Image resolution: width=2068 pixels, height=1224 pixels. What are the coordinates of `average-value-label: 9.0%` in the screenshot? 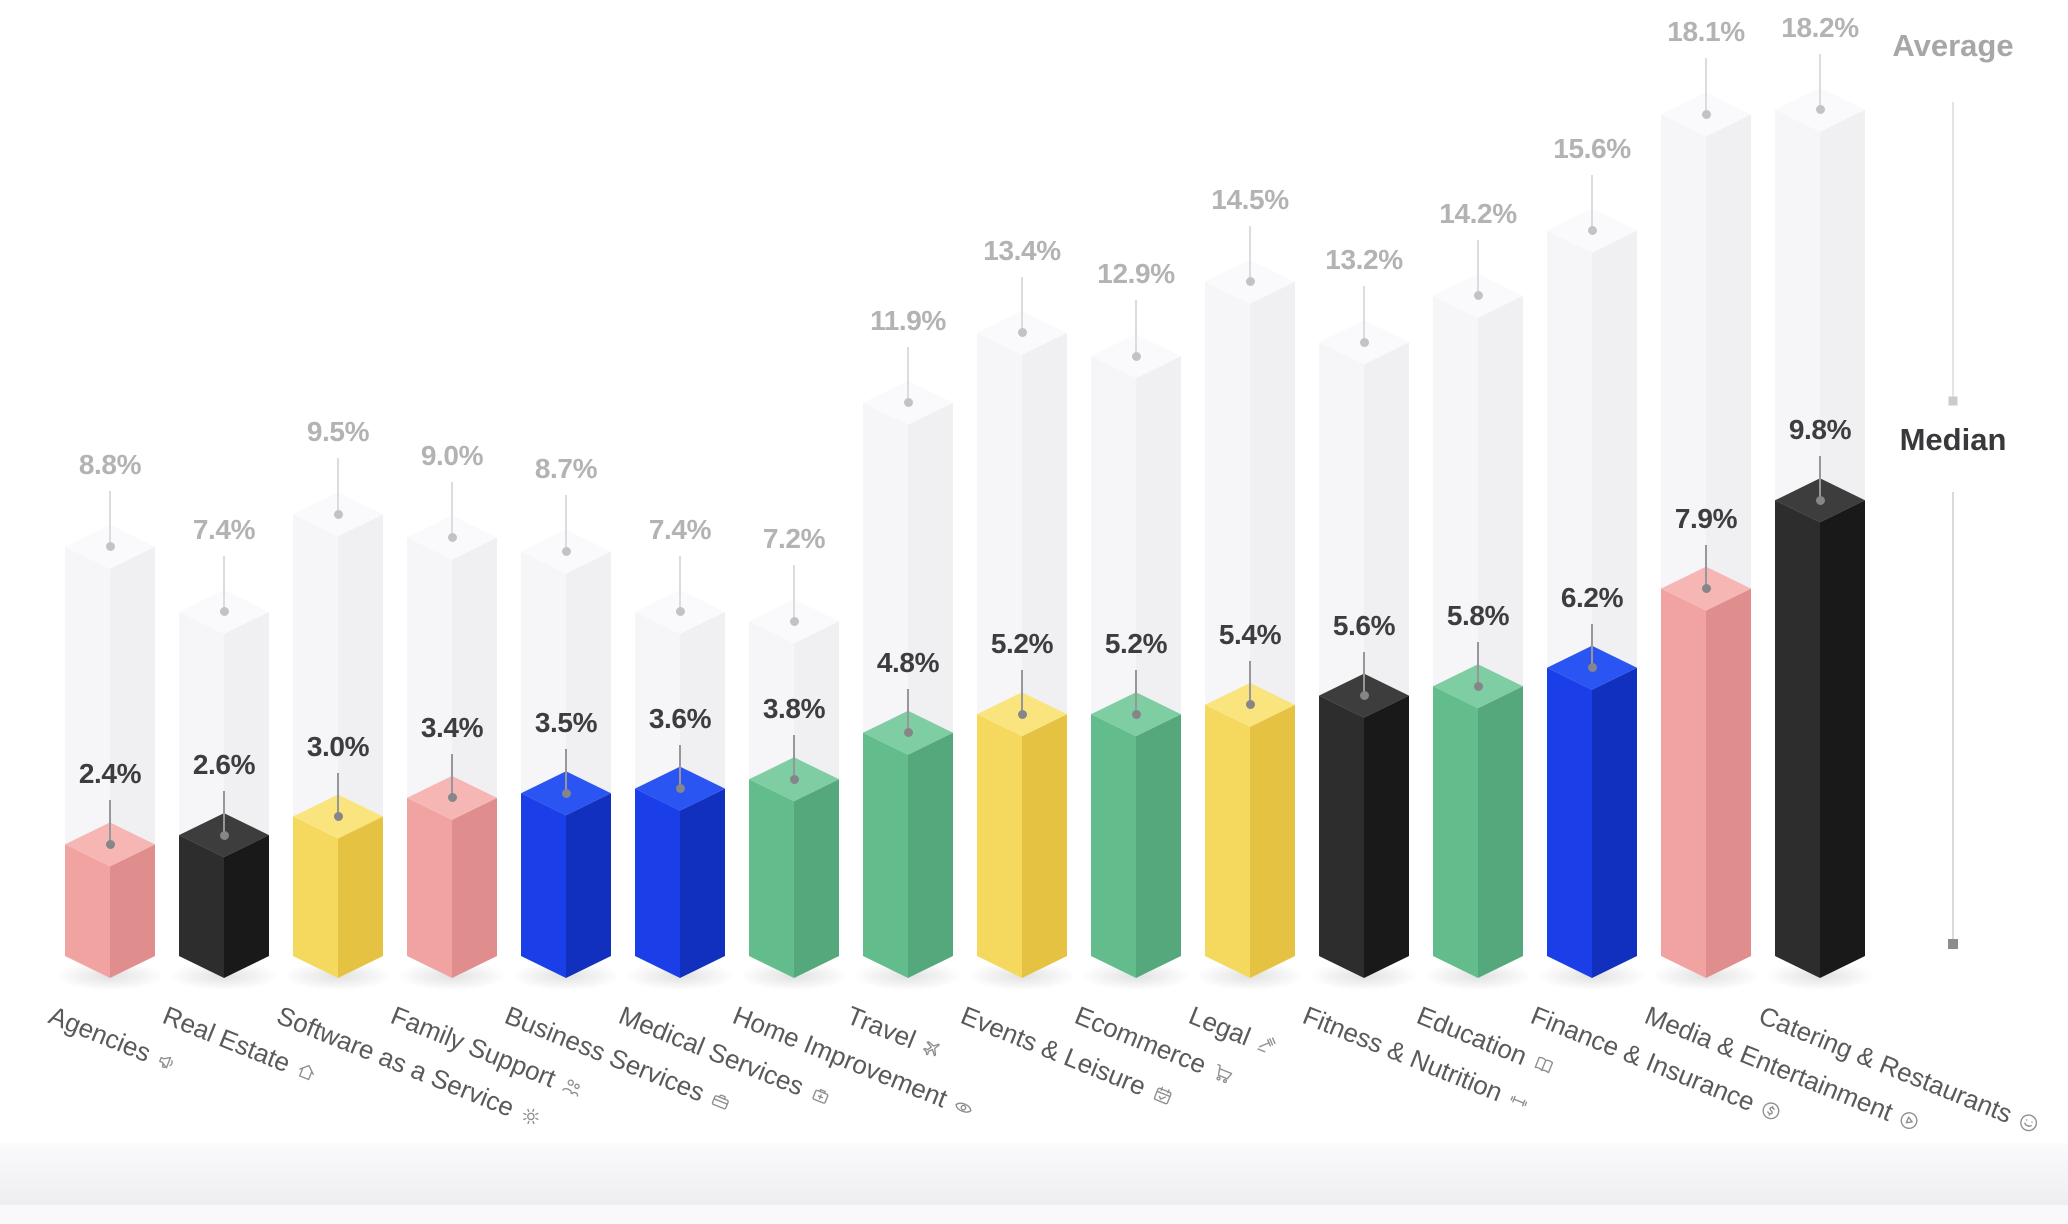 It's located at (452, 455).